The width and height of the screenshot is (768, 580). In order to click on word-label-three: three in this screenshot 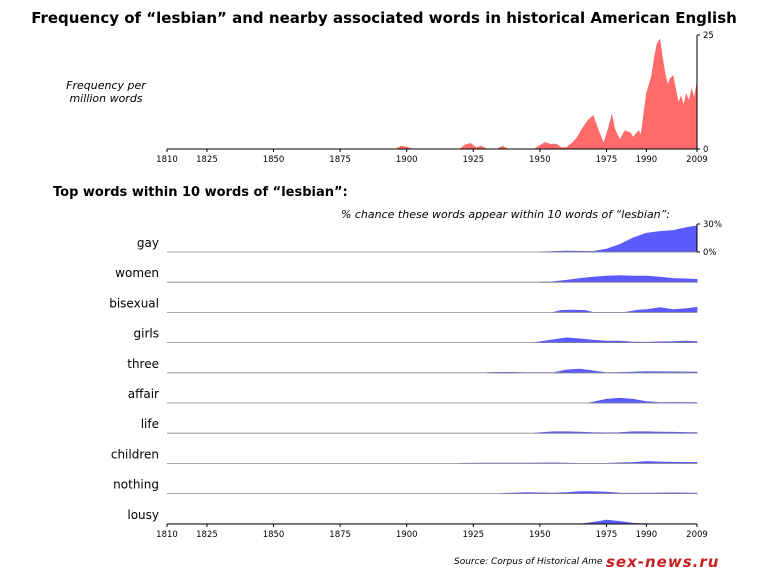, I will do `click(143, 364)`.